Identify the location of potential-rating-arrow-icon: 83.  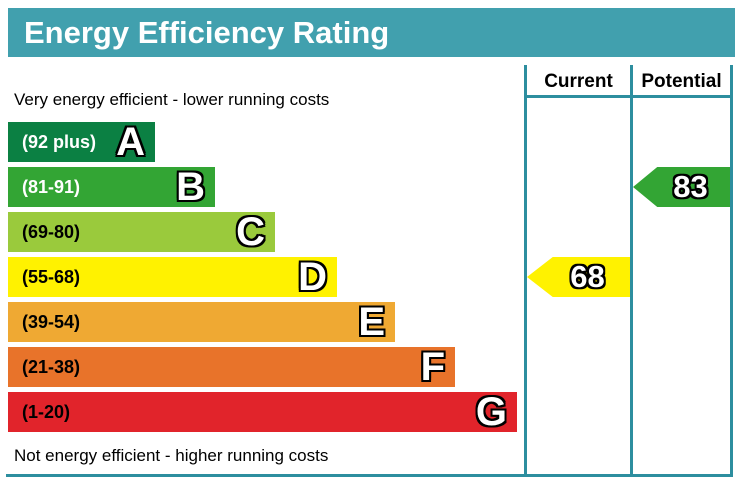
(681, 187).